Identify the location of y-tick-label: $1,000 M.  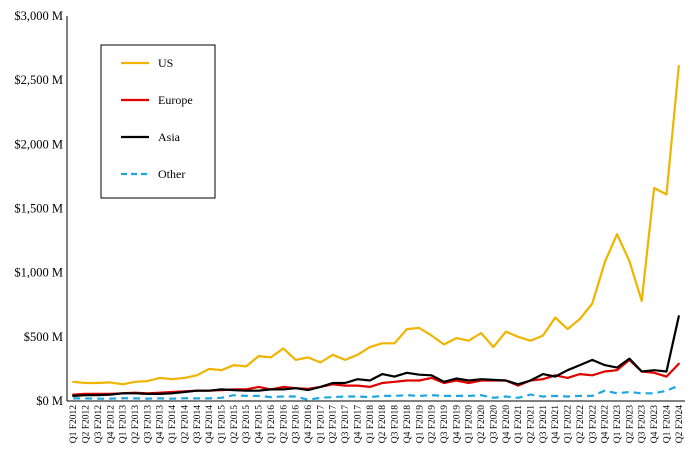
(38, 273).